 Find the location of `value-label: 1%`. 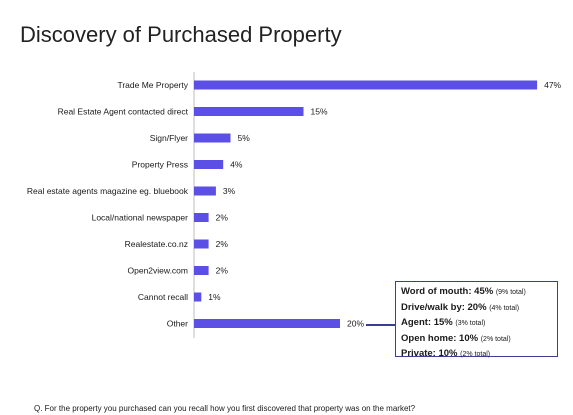

value-label: 1% is located at coordinates (214, 297).